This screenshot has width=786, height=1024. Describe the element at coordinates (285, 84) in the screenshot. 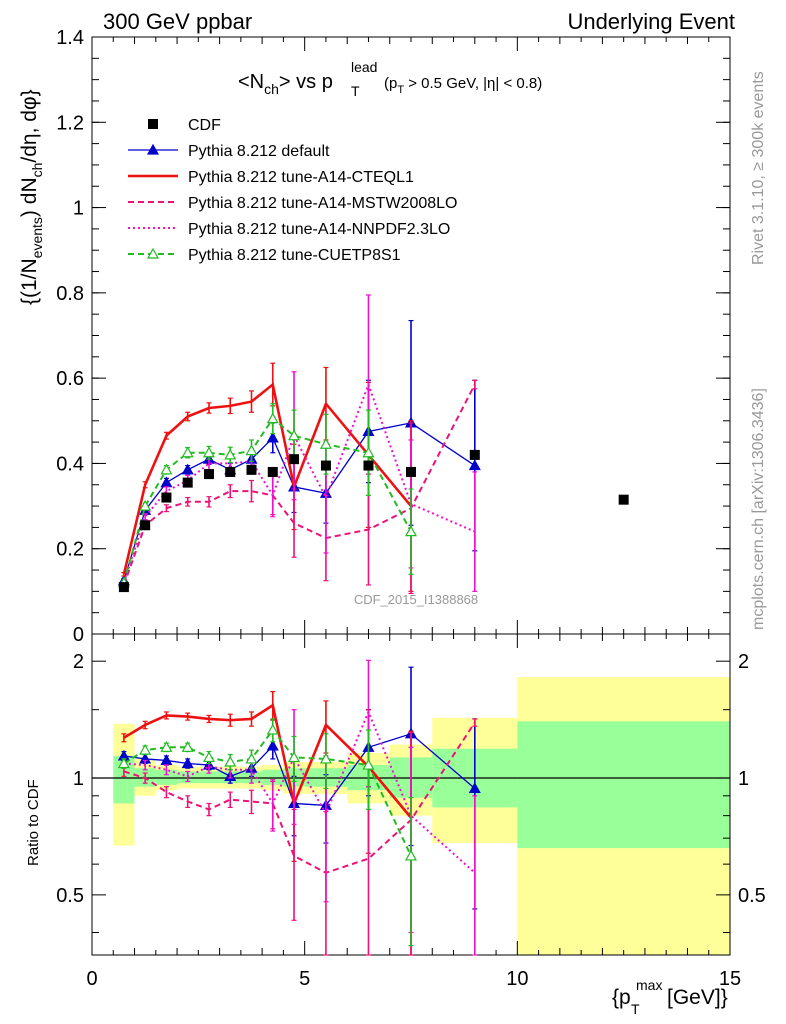

I see `svg-text: <Nch> vs p` at that location.